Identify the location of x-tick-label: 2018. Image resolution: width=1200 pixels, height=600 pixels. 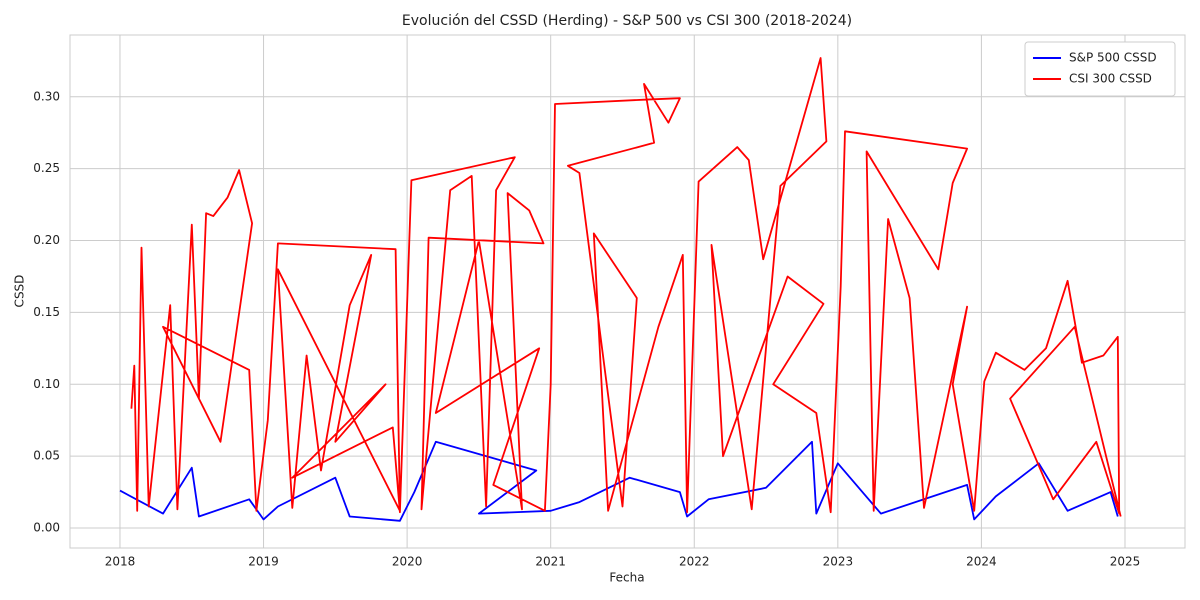
(120, 562).